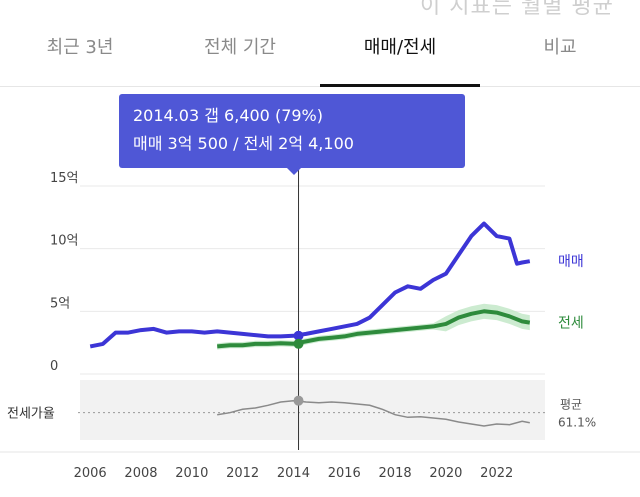  Describe the element at coordinates (31, 414) in the screenshot. I see `ratio-axis-label: 전세가율` at that location.